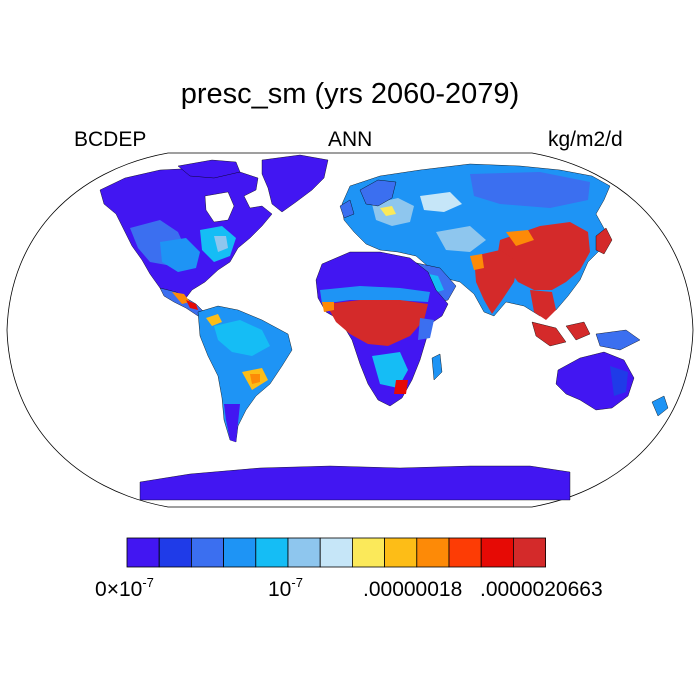 The height and width of the screenshot is (700, 700). Describe the element at coordinates (426, 329) in the screenshot. I see `east-africa-patch` at that location.